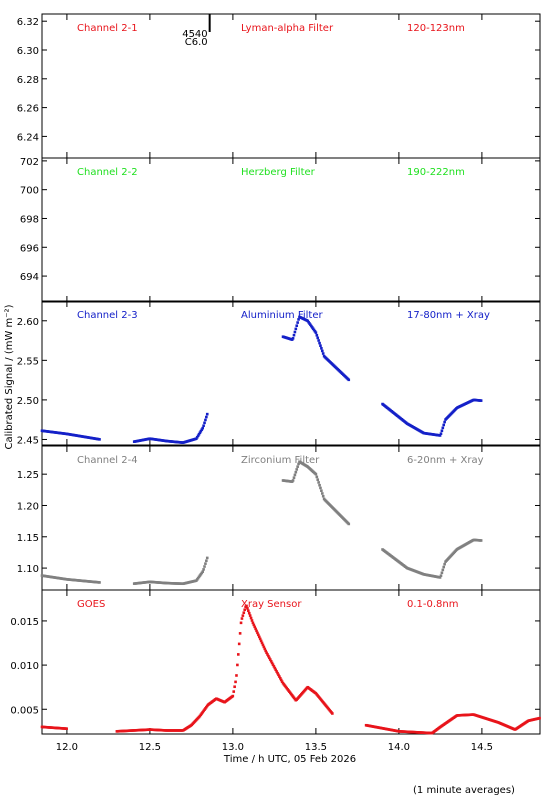 The width and height of the screenshot is (550, 800). What do you see at coordinates (29, 162) in the screenshot?
I see `y-tick-label-1-4: 702` at bounding box center [29, 162].